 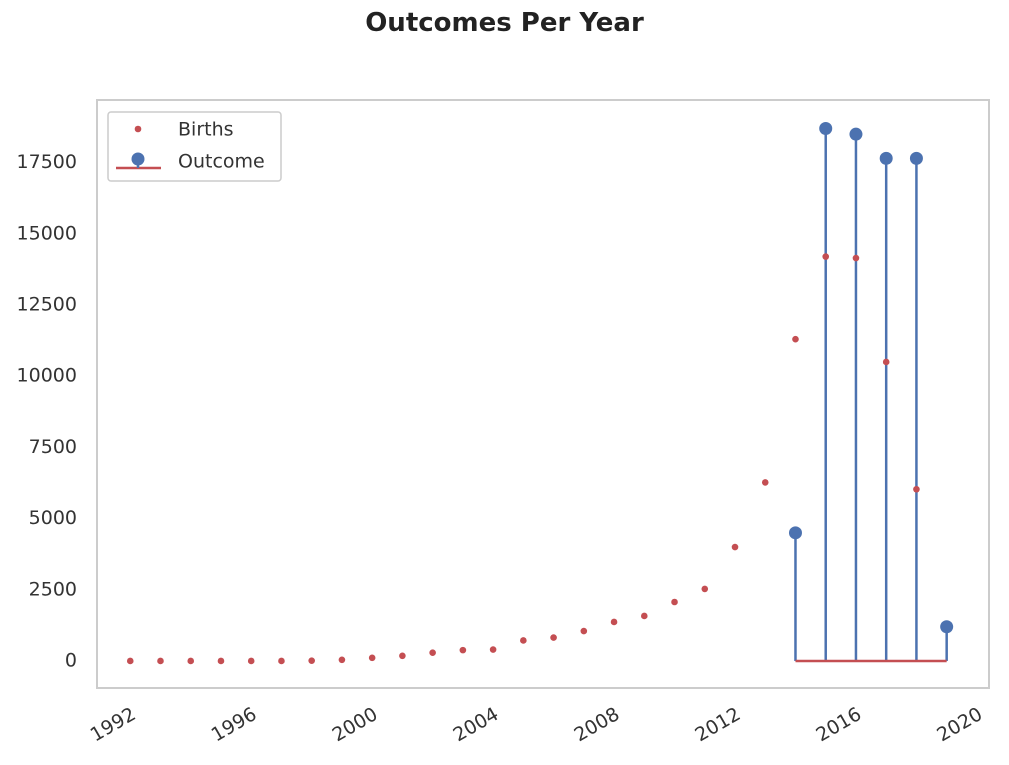 I want to click on y-tick-label: 0, so click(x=71, y=660).